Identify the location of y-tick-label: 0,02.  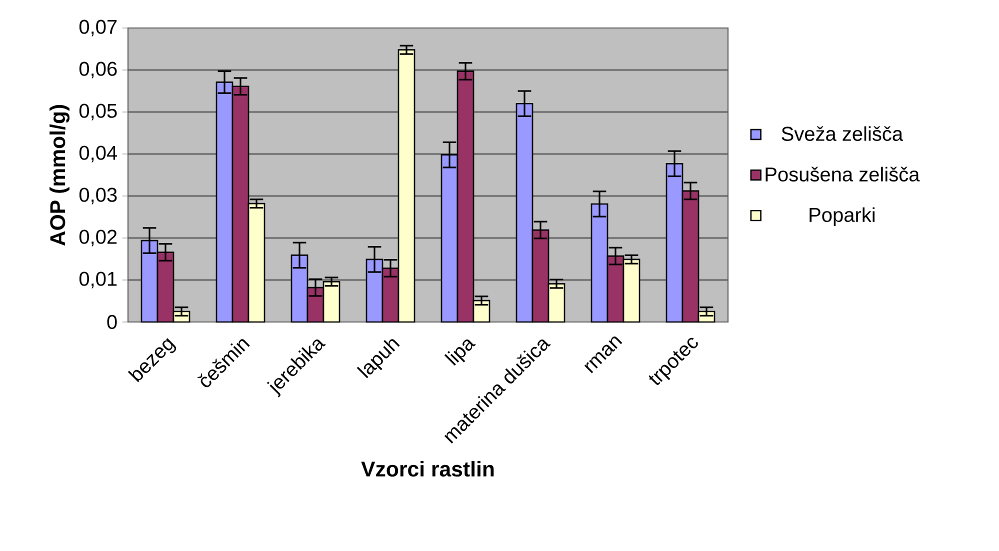
(98, 238).